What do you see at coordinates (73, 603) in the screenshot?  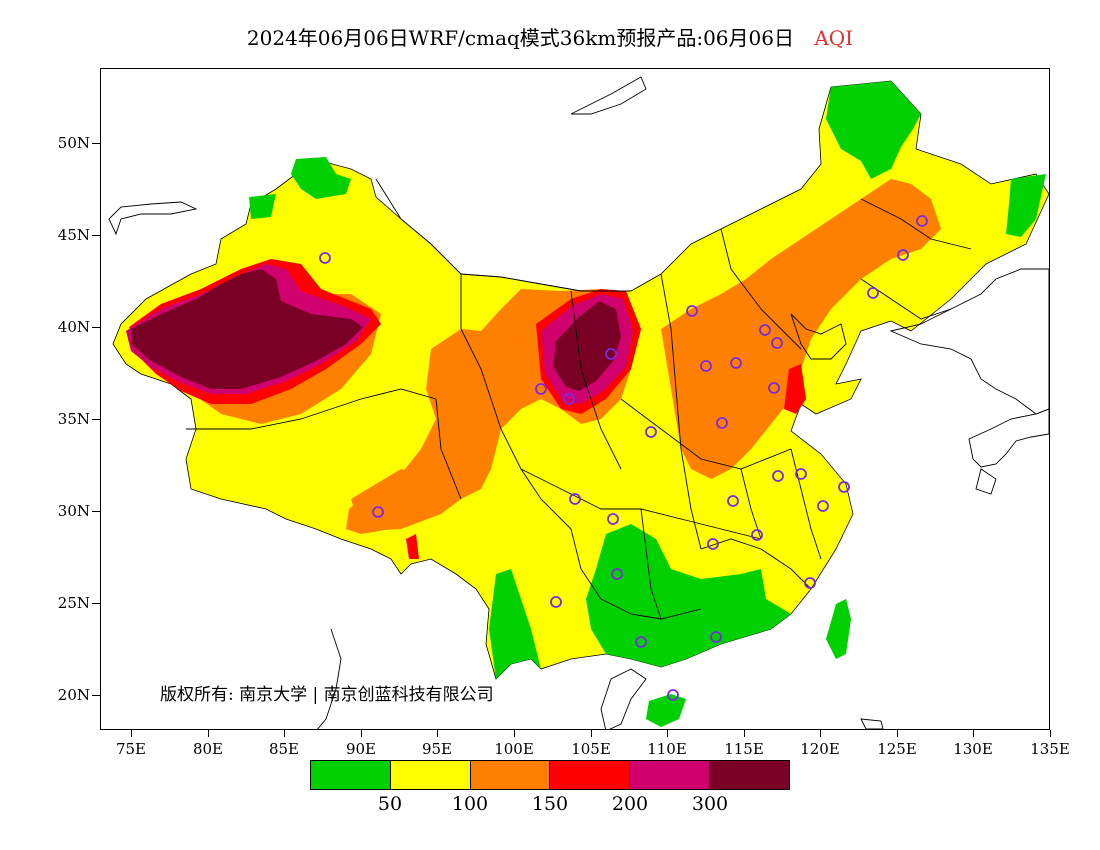 I see `y-tick-label: 25N` at bounding box center [73, 603].